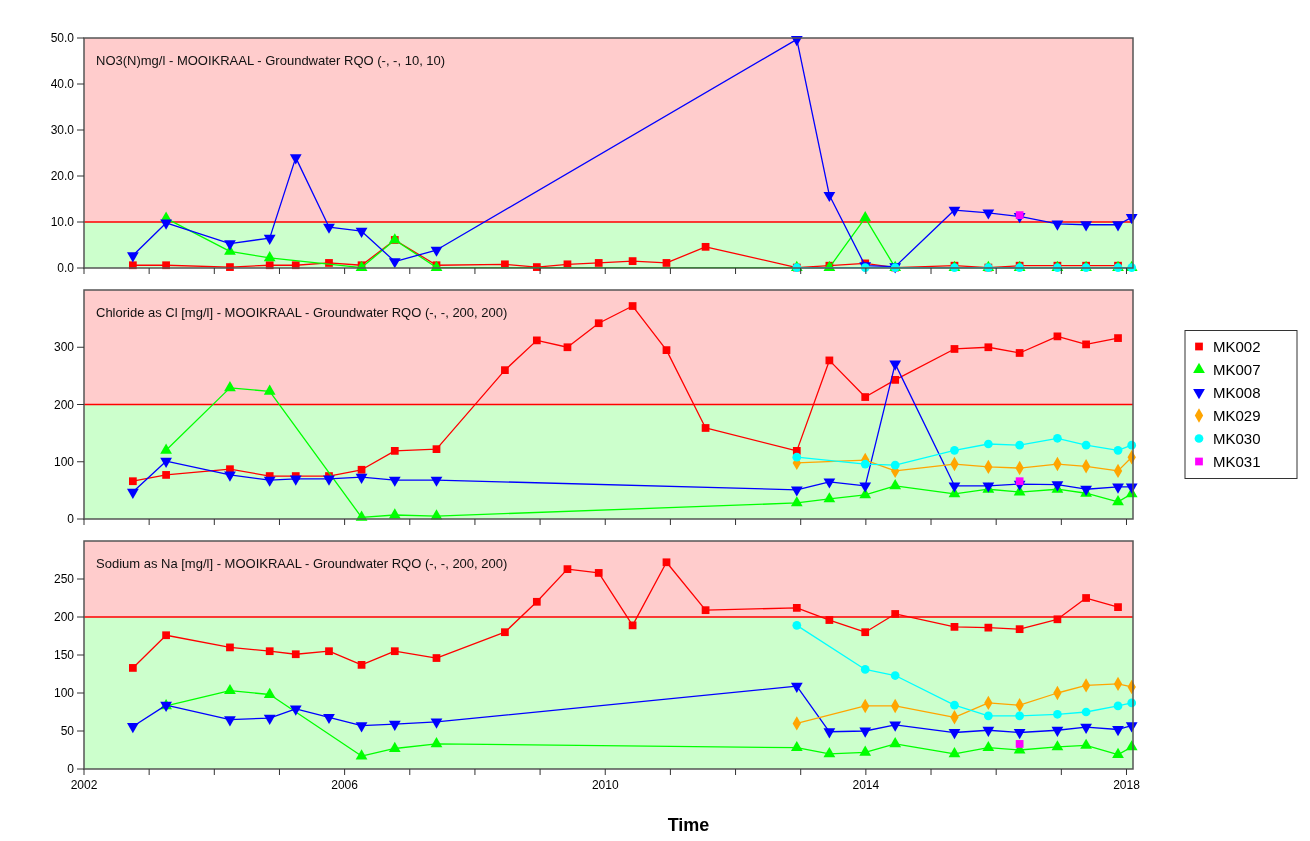 Image resolution: width=1310 pixels, height=841 pixels. I want to click on text: Sodium as Na [mg/l] - MOOIKRAAL - Groundwater RQO (-, -, 200, 200), so click(302, 563).